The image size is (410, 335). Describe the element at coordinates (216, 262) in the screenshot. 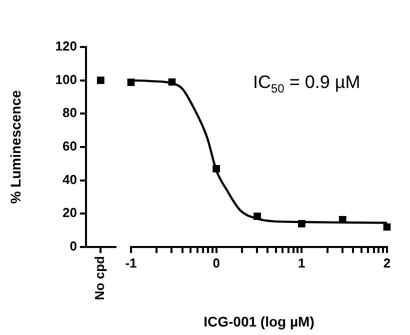

I see `x-tick-label: 0` at that location.